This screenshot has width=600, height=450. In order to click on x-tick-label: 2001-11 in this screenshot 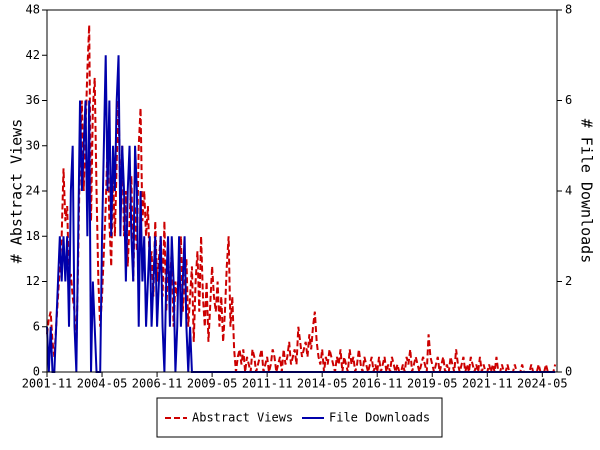, I will do `click(47, 384)`.